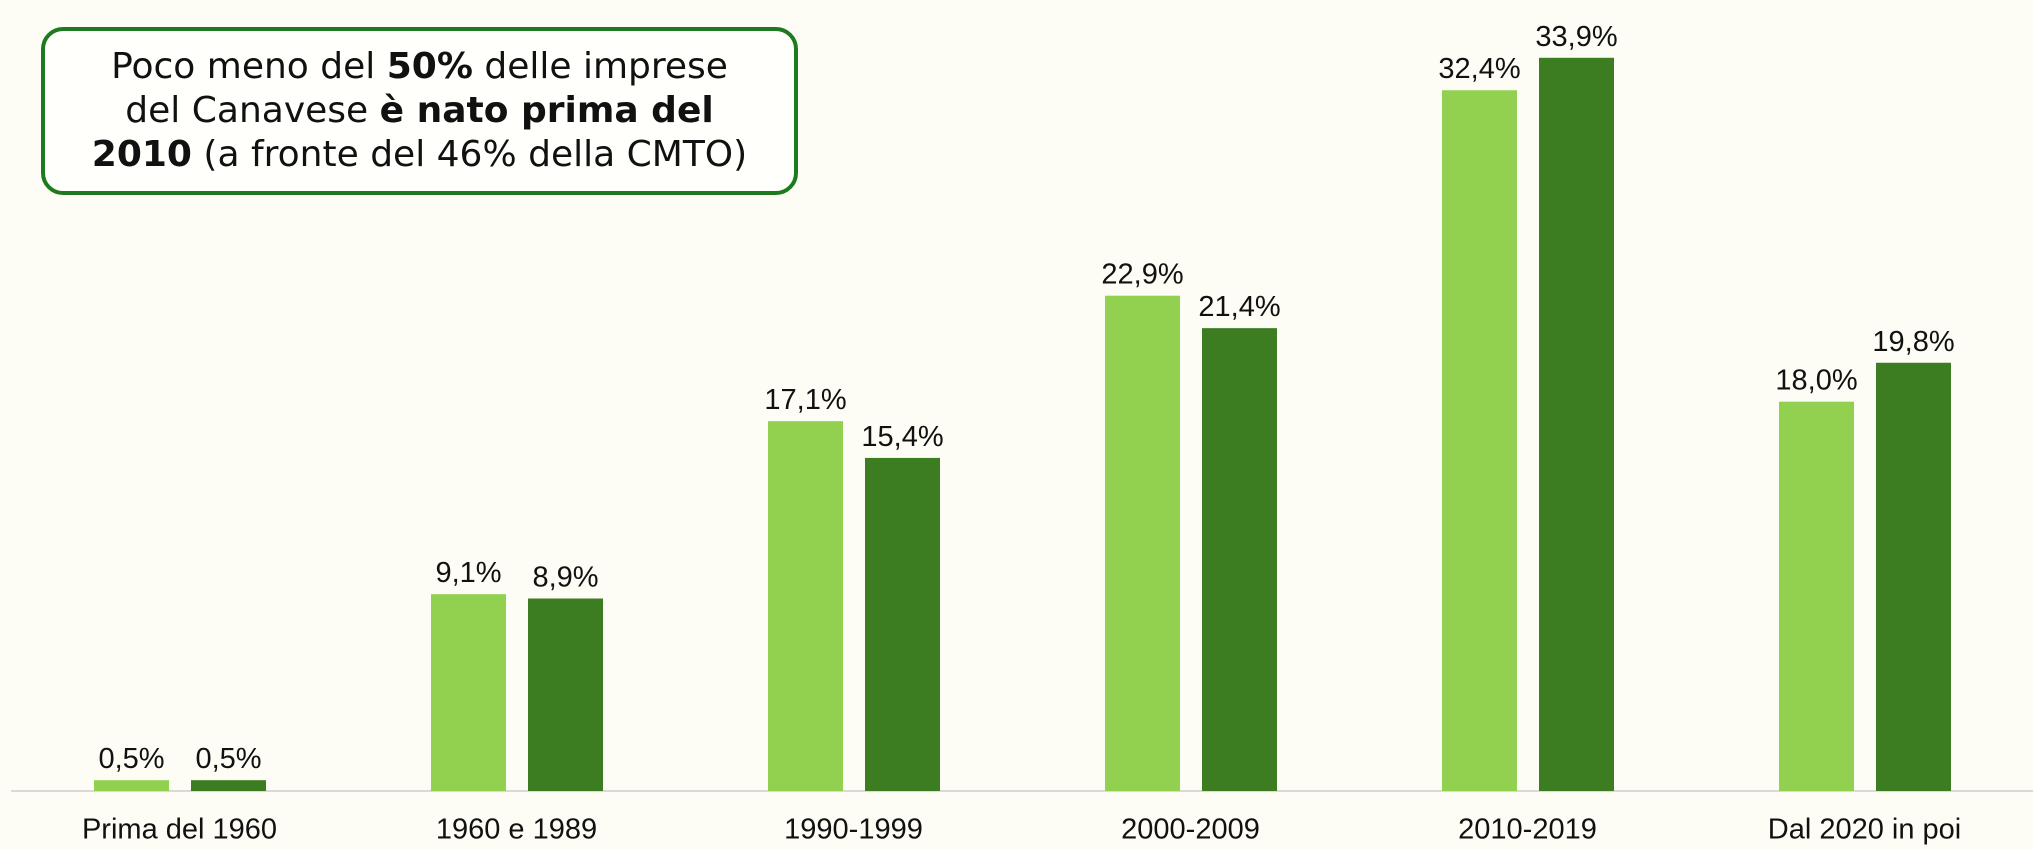 This screenshot has height=849, width=2033. What do you see at coordinates (1479, 69) in the screenshot?
I see `value-label: 32,4%` at bounding box center [1479, 69].